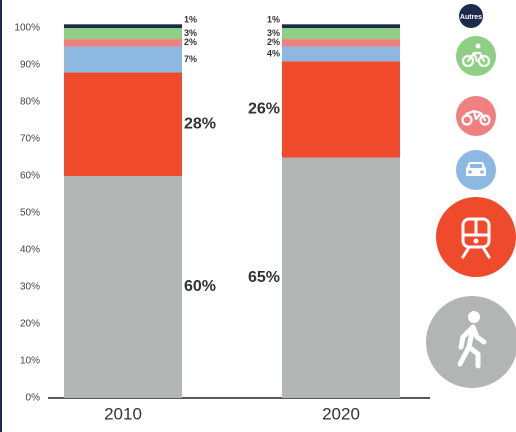  What do you see at coordinates (30, 139) in the screenshot?
I see `y-tick-label: 70%` at bounding box center [30, 139].